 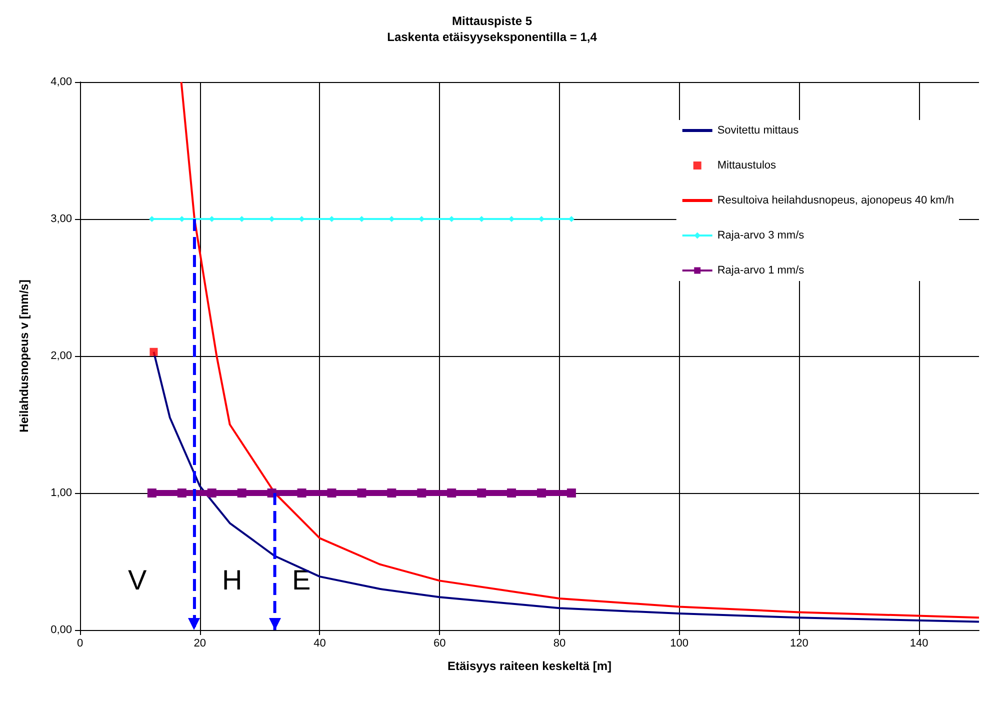 What do you see at coordinates (61, 356) in the screenshot?
I see `y-tick-label: 2,00` at bounding box center [61, 356].